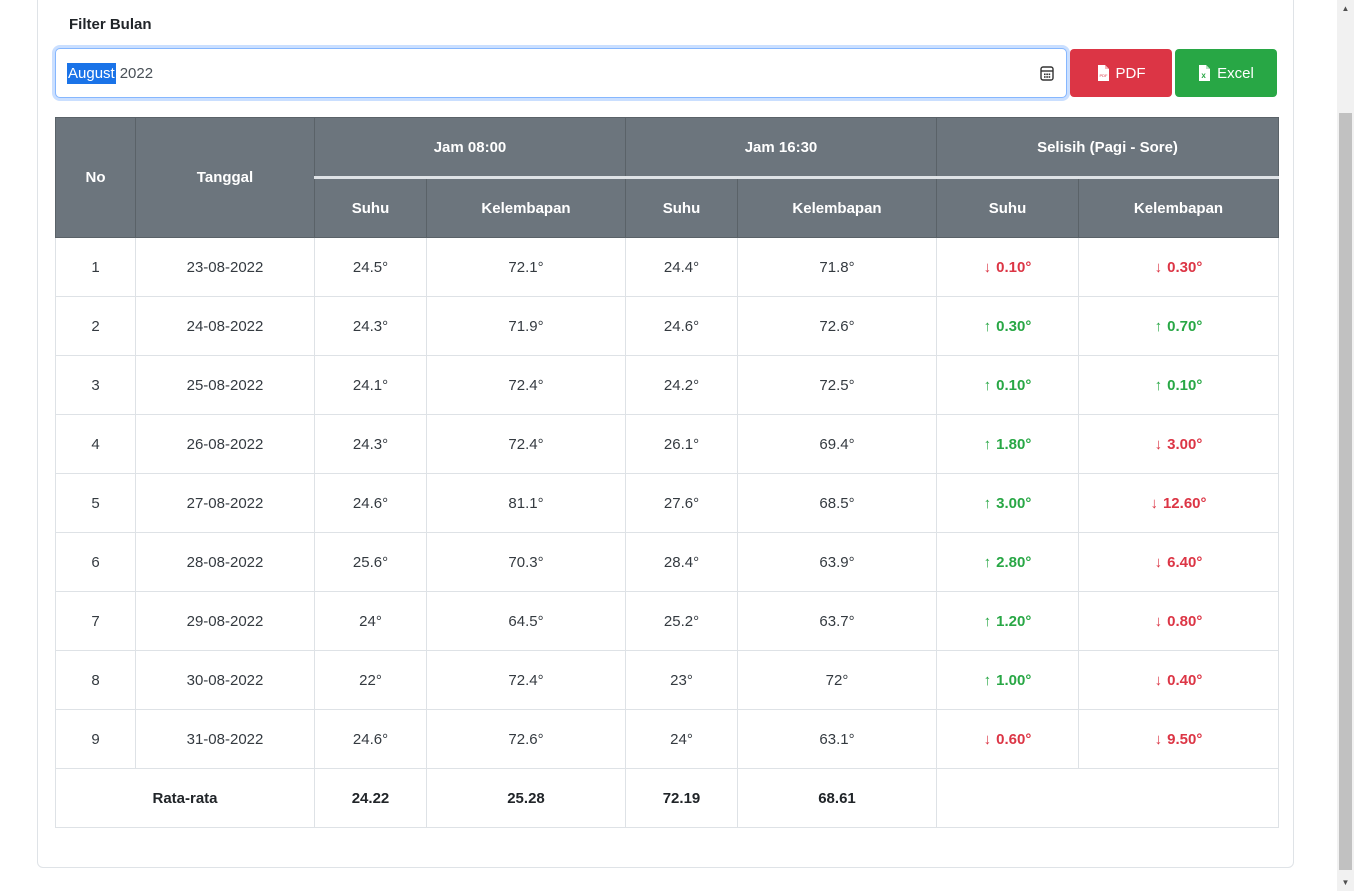  What do you see at coordinates (837, 798) in the screenshot?
I see `average-kelembapan-sore: 68.61` at bounding box center [837, 798].